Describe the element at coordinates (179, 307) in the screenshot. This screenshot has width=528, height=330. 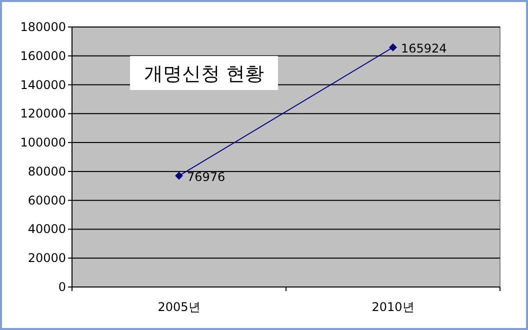
I see `x-tick-label: 2005년` at that location.